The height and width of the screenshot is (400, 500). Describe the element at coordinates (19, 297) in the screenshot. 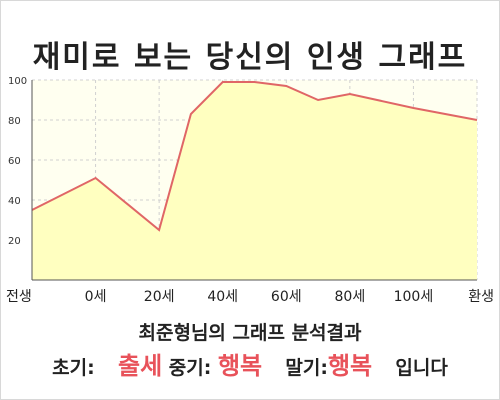

I see `x-tick-label: 전생` at that location.